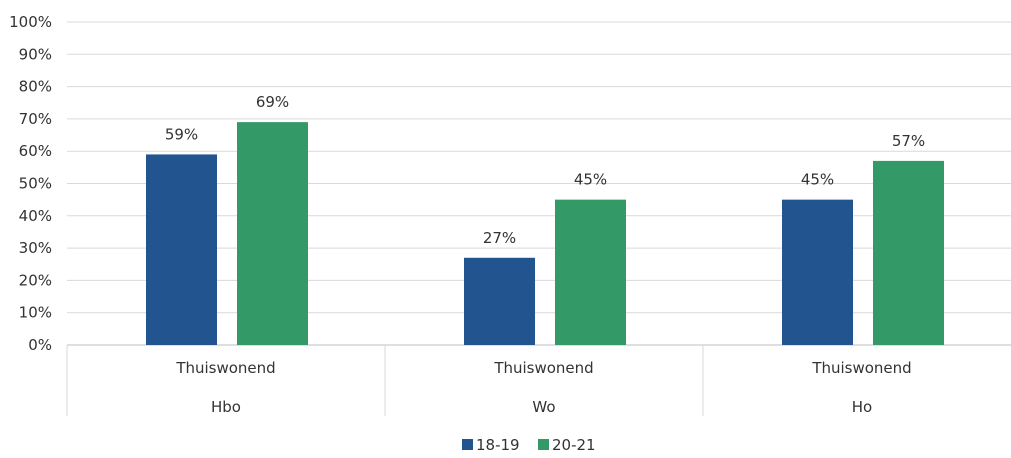 This screenshot has width=1011, height=458. Describe the element at coordinates (908, 252) in the screenshot. I see `bar-20-21-ho` at that location.